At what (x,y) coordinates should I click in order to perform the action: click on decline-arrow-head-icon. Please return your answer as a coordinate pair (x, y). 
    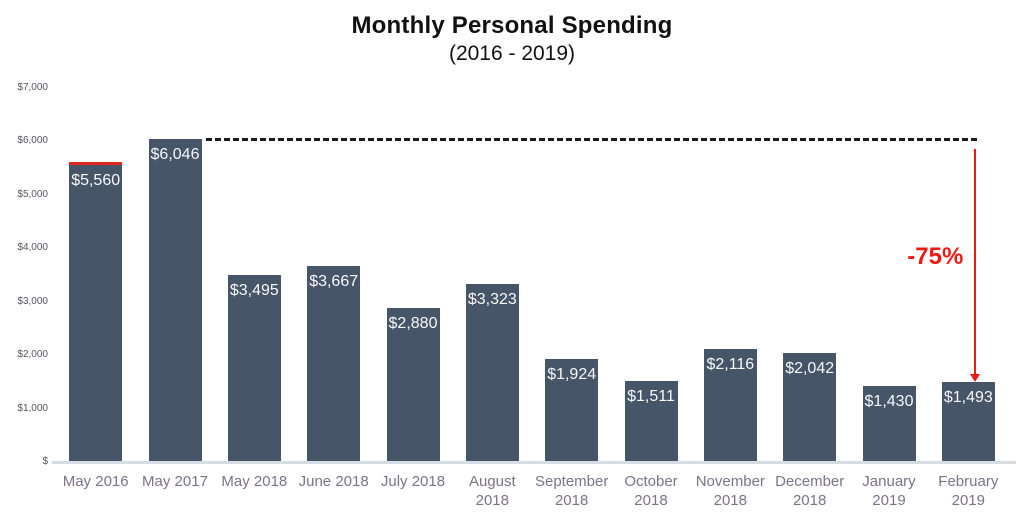
    Looking at the image, I should click on (975, 378).